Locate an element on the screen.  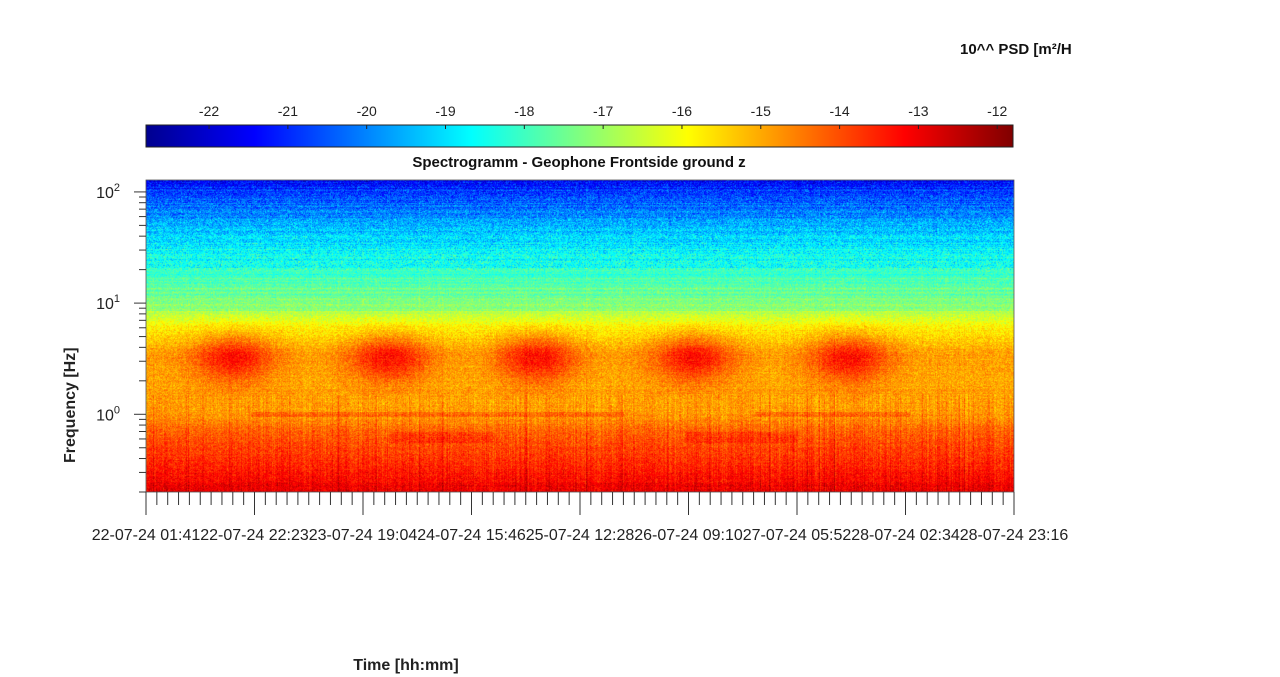
colorbar-tick-label: -17 is located at coordinates (603, 111).